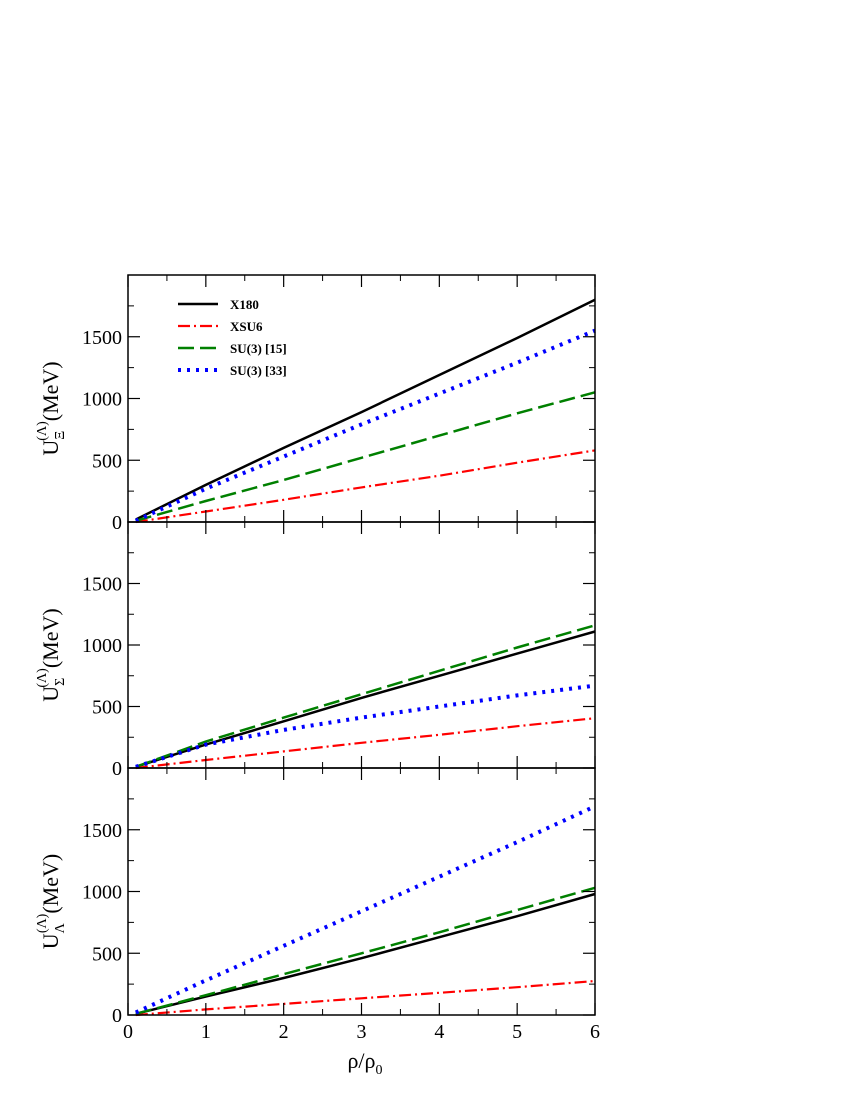  What do you see at coordinates (60, 682) in the screenshot?
I see `y-axis-title-sub: Σ` at bounding box center [60, 682].